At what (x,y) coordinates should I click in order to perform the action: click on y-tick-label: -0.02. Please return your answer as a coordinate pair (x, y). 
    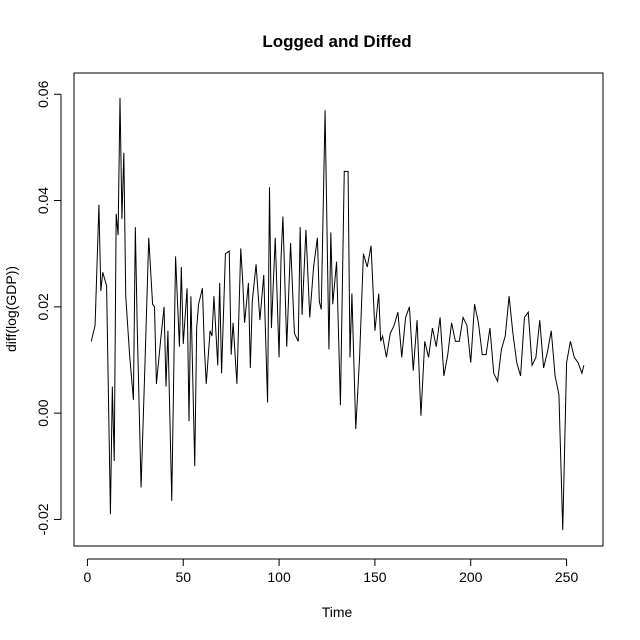
    Looking at the image, I should click on (43, 519).